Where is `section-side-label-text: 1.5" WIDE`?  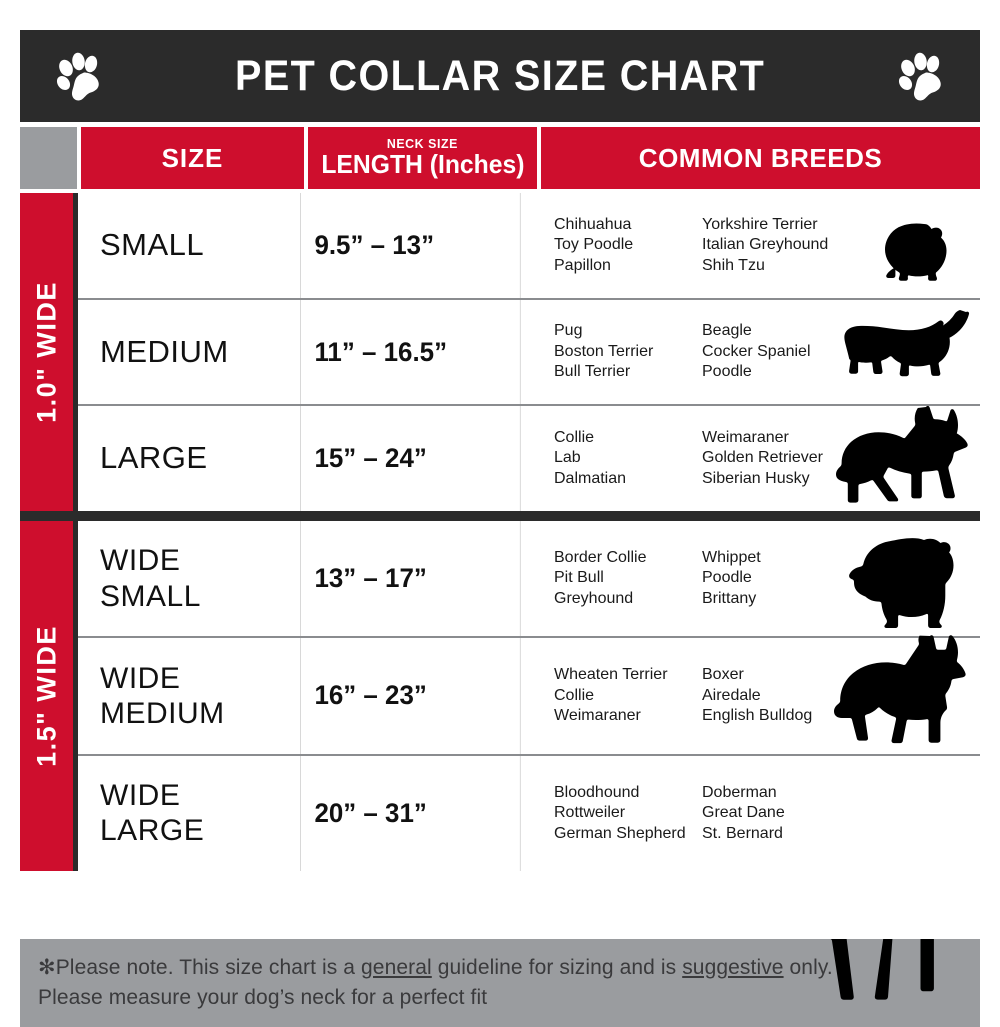
section-side-label-text: 1.5" WIDE is located at coordinates (46, 696).